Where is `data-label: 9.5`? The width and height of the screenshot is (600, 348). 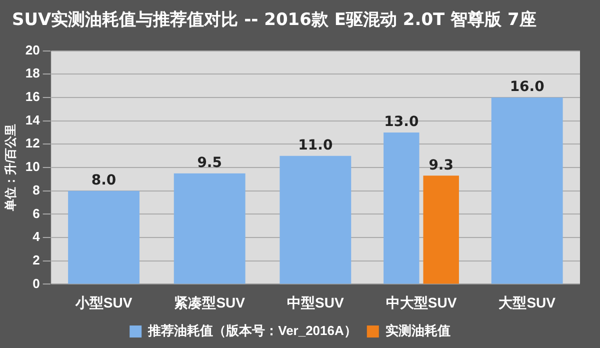 data-label: 9.5 is located at coordinates (209, 162).